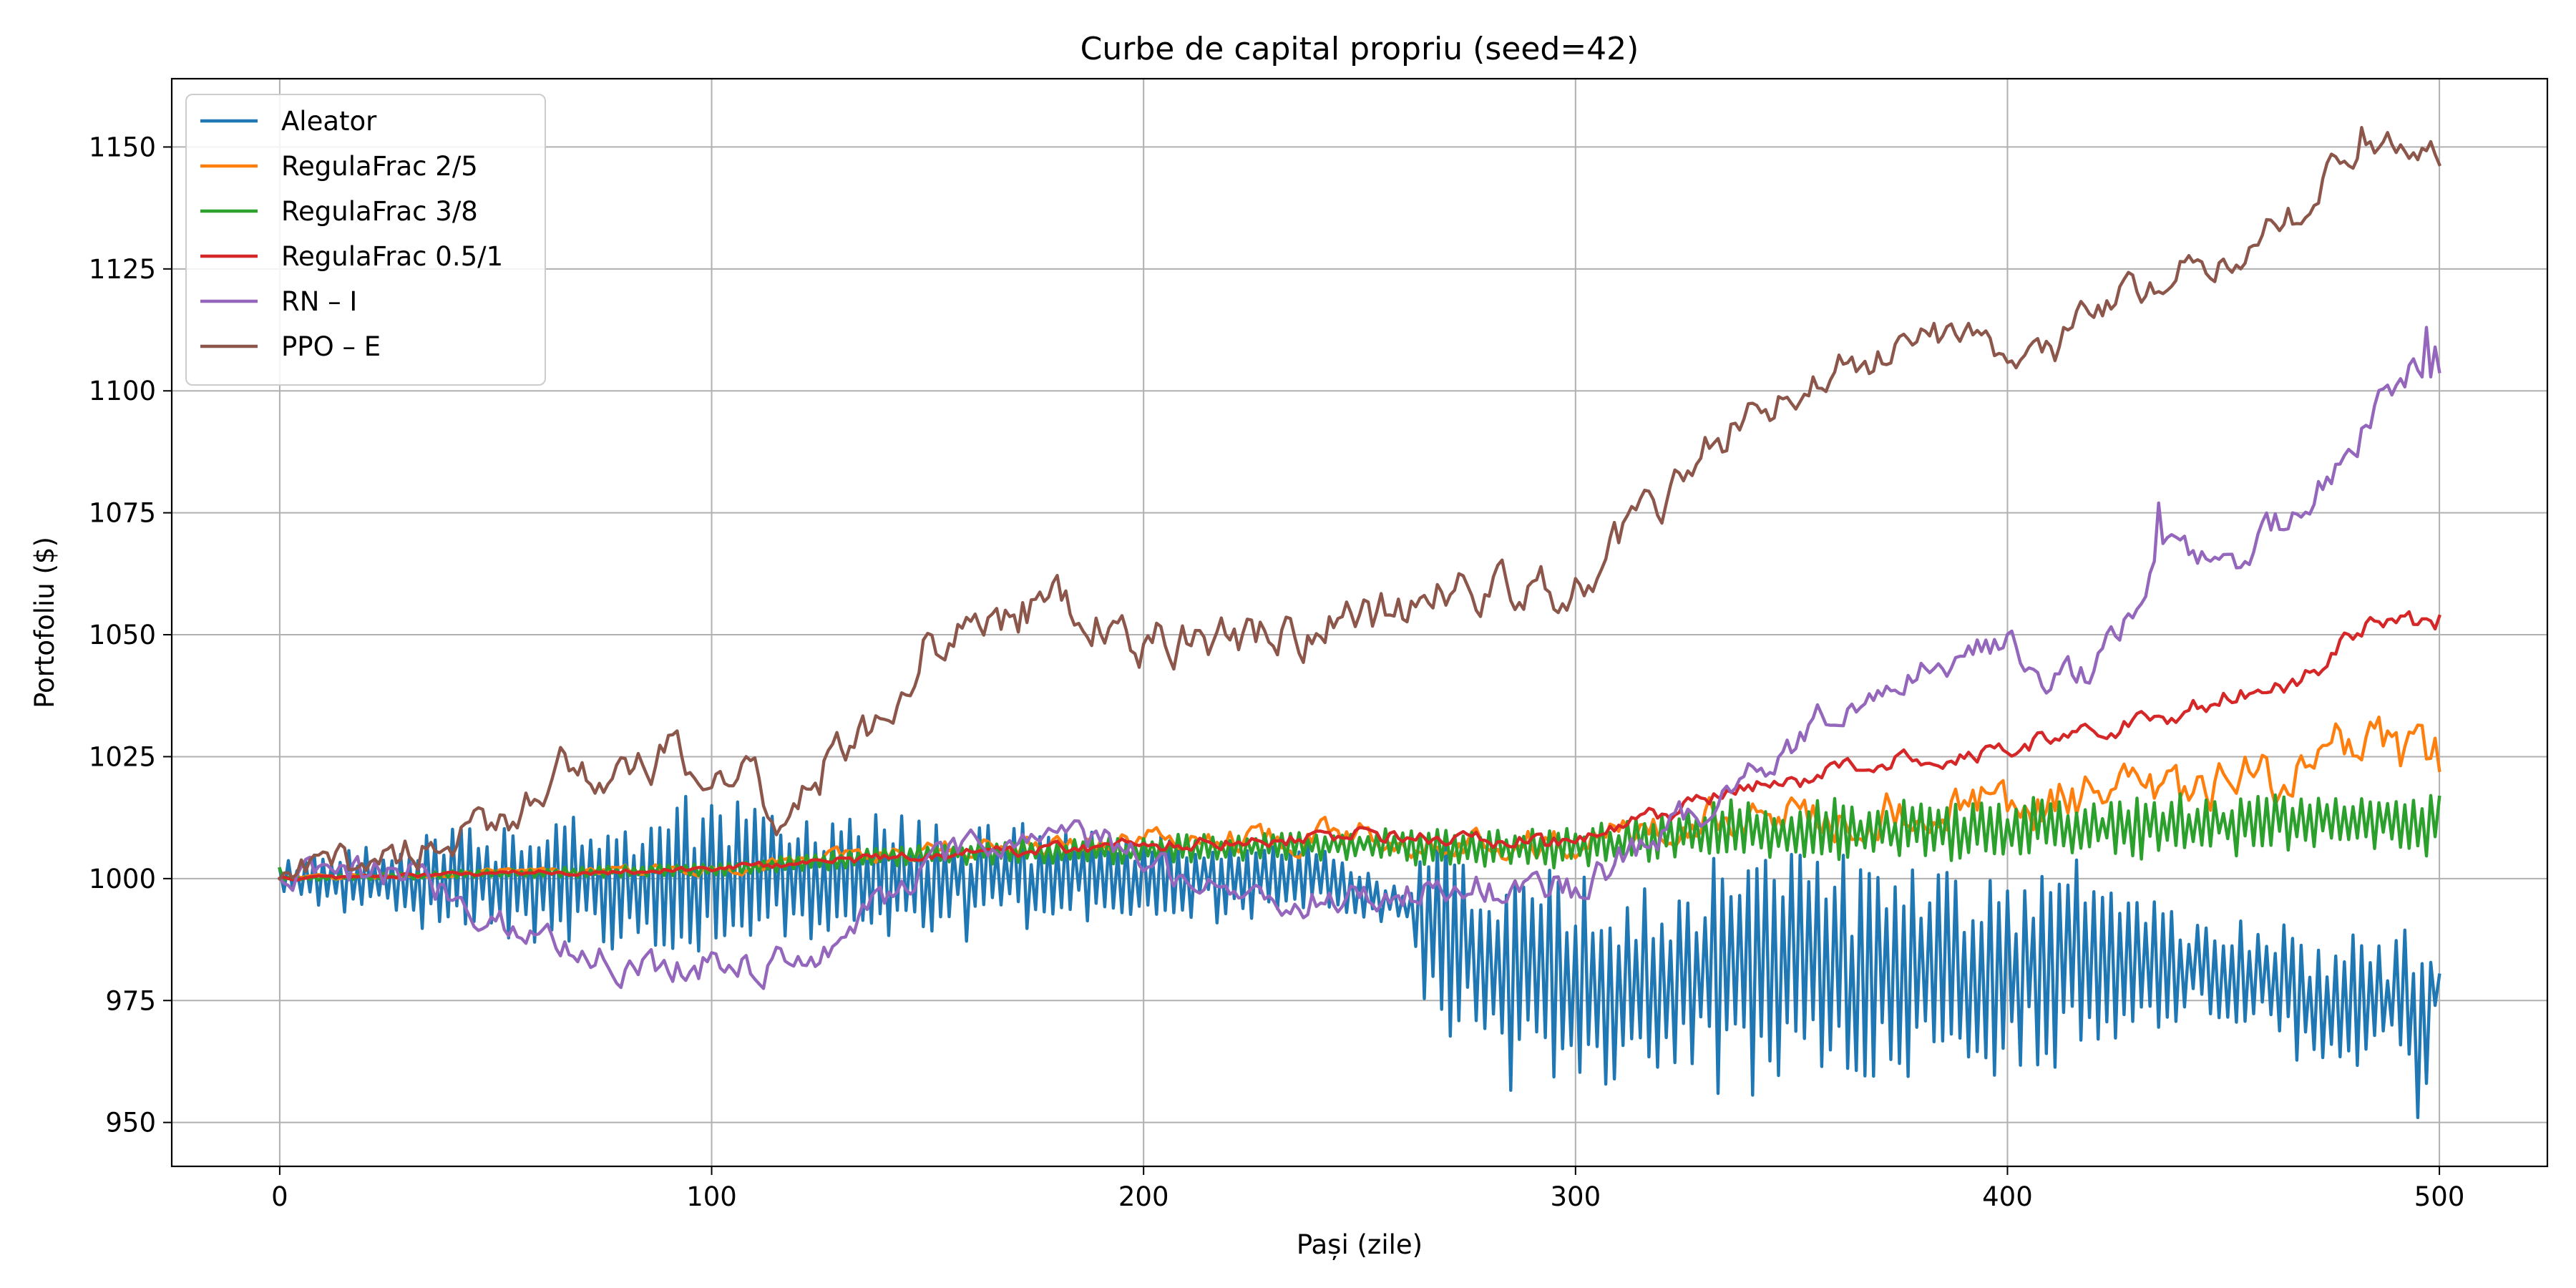 The width and height of the screenshot is (2576, 1288). Describe the element at coordinates (329, 122) in the screenshot. I see `legend-label: Aleator` at that location.